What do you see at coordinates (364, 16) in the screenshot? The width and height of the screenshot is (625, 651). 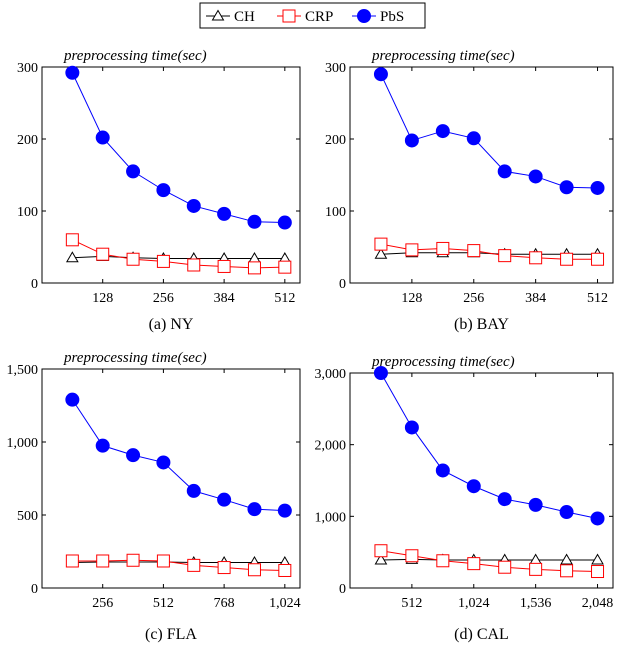 I see `legend-marker-pbs` at bounding box center [364, 16].